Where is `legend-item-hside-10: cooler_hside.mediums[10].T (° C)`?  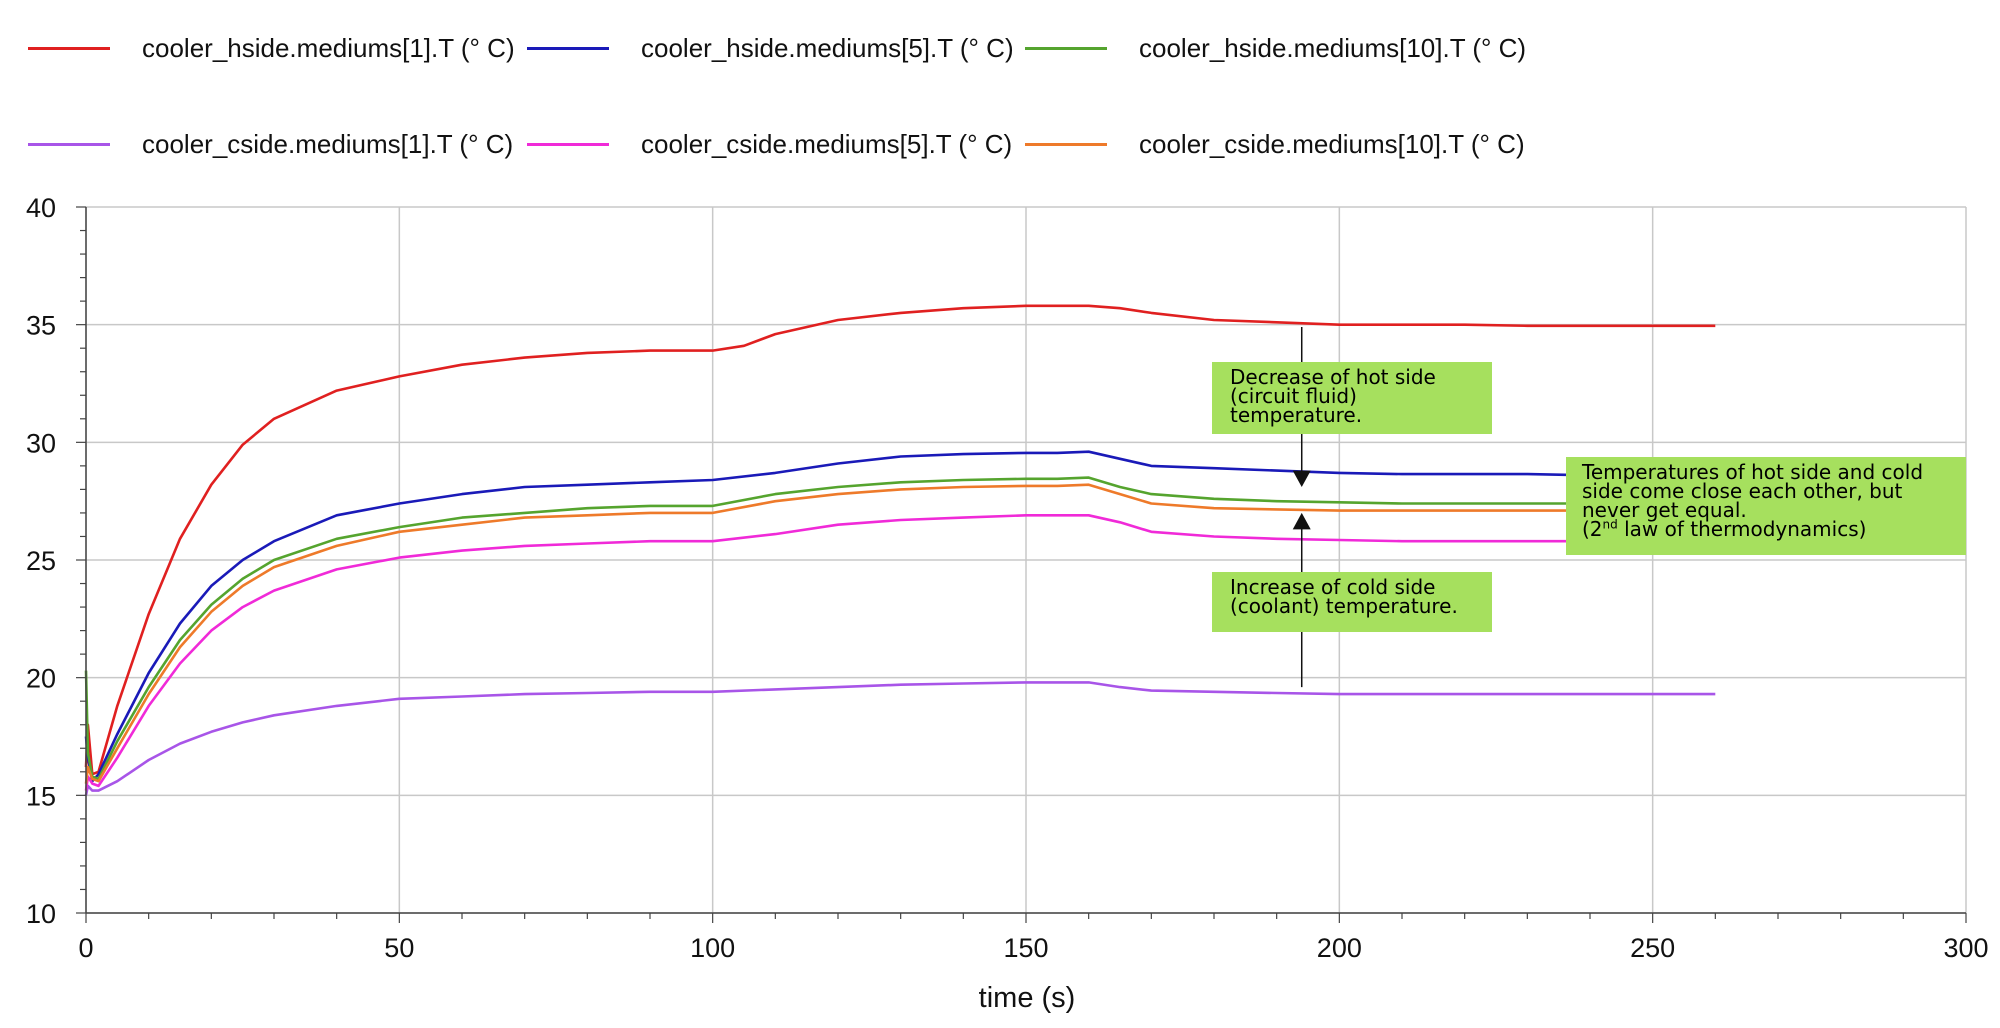 legend-item-hside-10: cooler_hside.mediums[10].T (° C) is located at coordinates (1275, 48).